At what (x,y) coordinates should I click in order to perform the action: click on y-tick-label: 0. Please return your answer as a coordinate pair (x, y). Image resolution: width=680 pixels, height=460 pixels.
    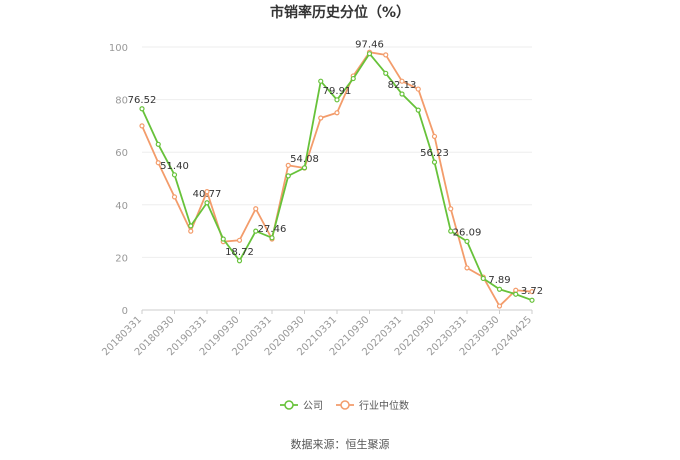
    Looking at the image, I should click on (125, 311).